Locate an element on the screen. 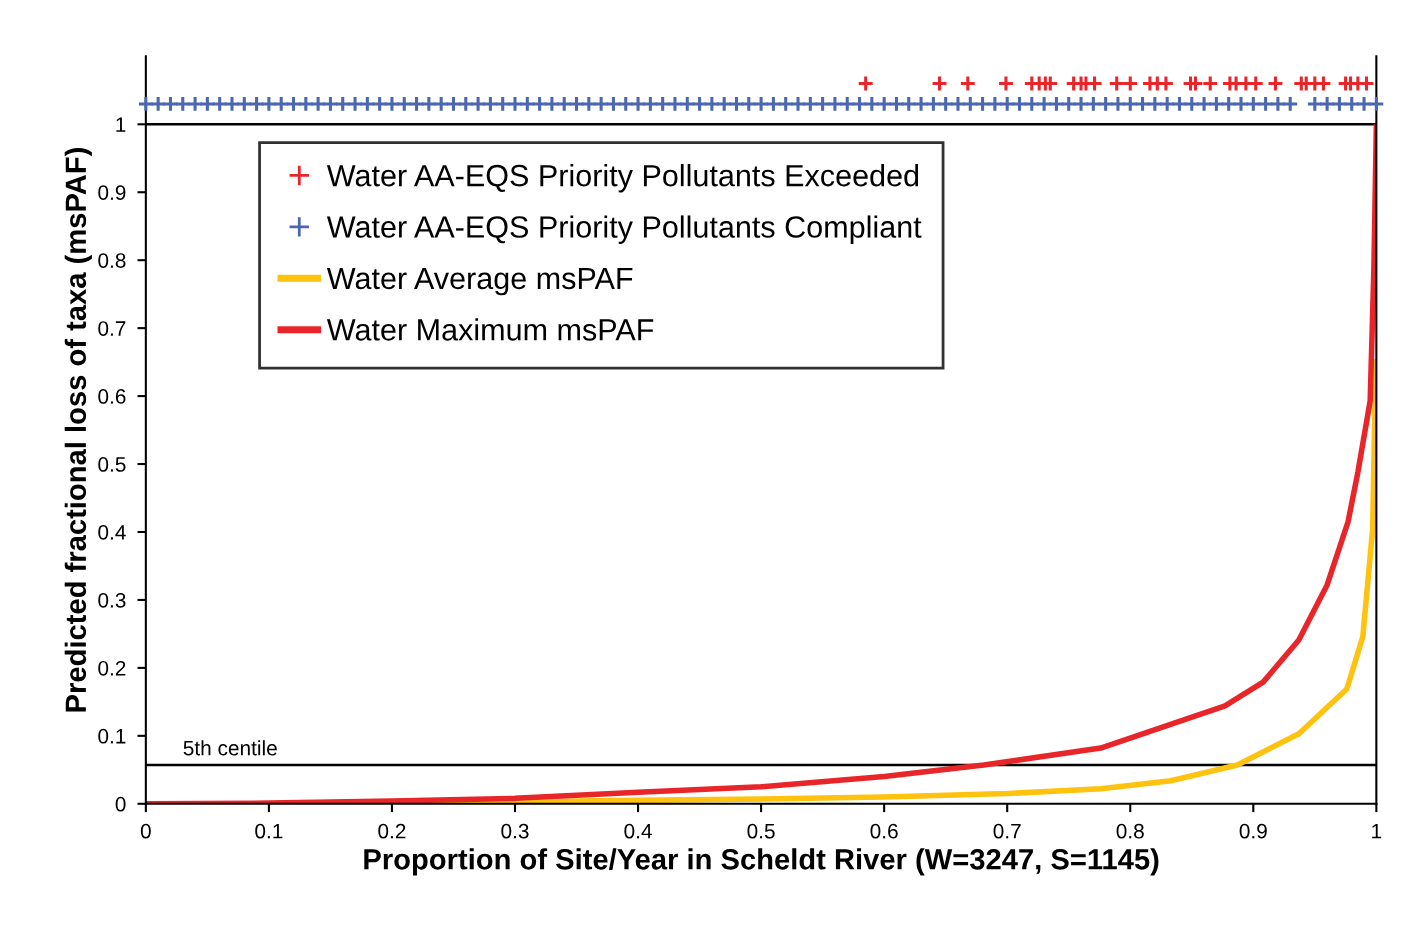  y-tick-label: 0.1 is located at coordinates (112, 736).